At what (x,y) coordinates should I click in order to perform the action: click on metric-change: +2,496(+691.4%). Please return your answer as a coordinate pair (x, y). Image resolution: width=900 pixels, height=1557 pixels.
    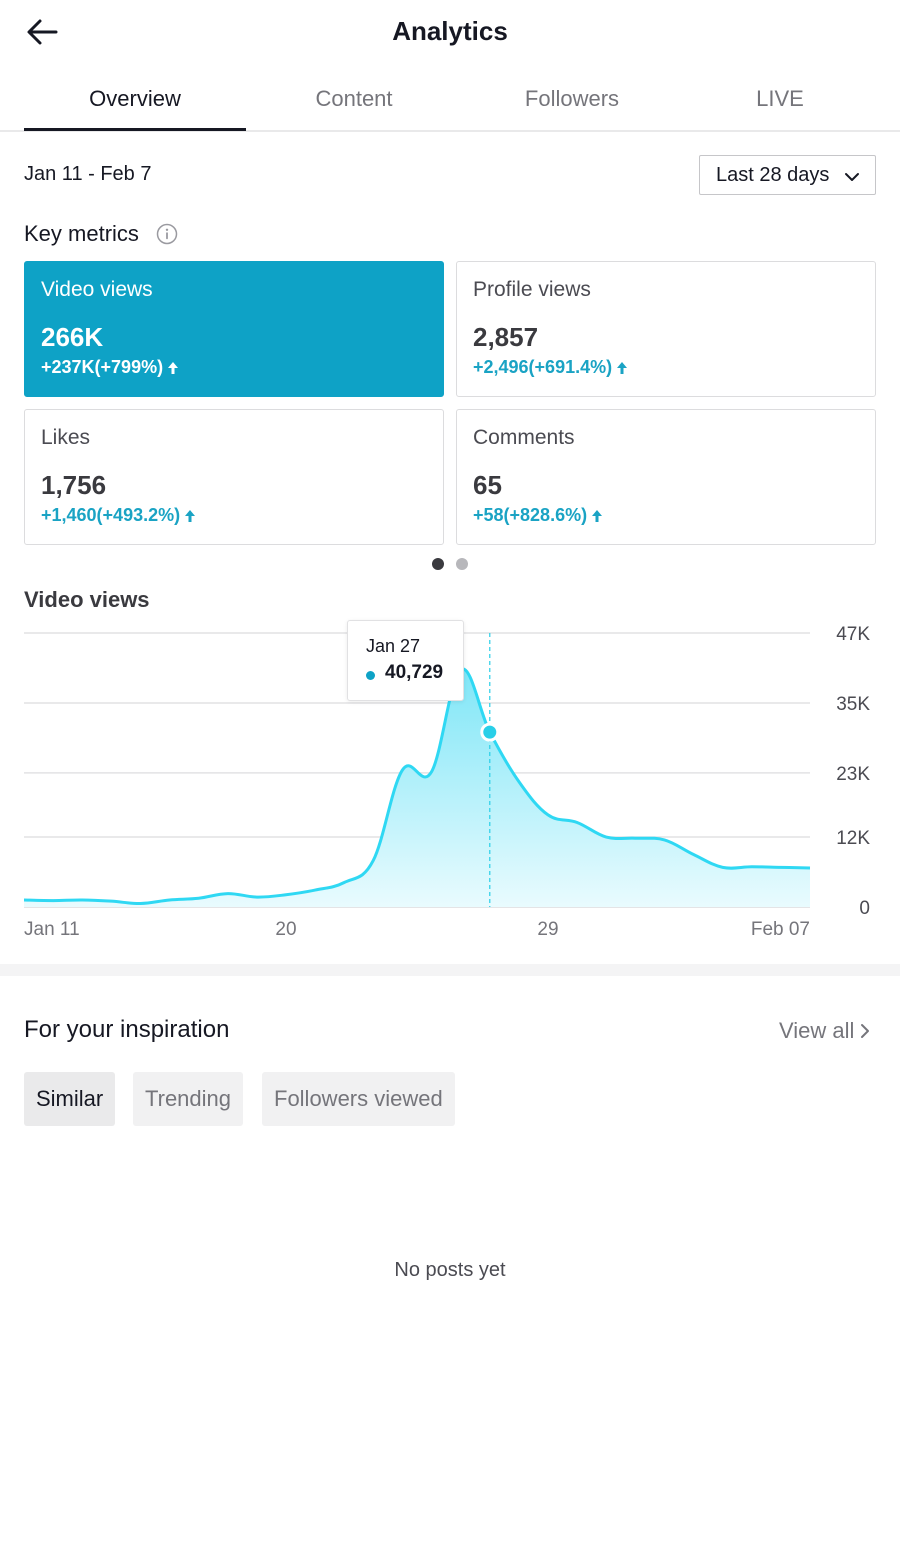
    Looking at the image, I should click on (550, 367).